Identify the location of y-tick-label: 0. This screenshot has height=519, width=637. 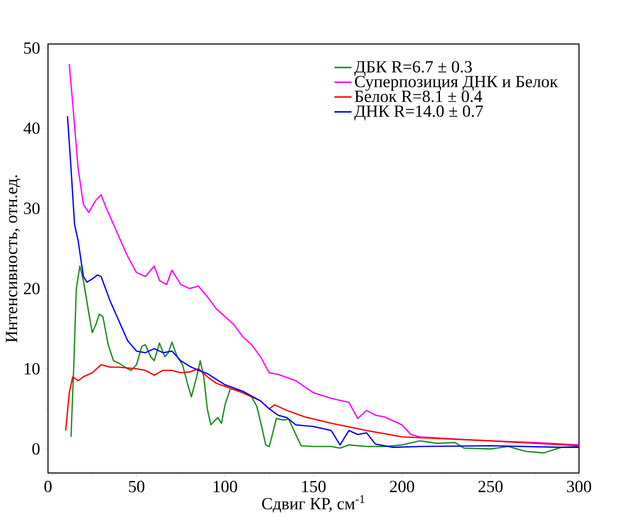
(36, 449).